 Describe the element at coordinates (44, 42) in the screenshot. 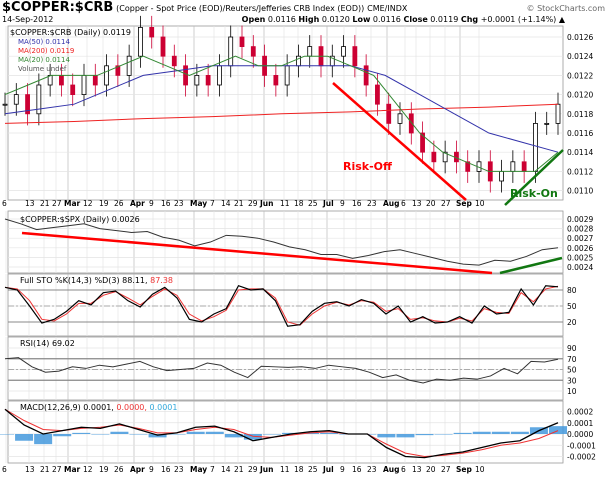

I see `legend-ma50: MA(50) 0.0114` at that location.